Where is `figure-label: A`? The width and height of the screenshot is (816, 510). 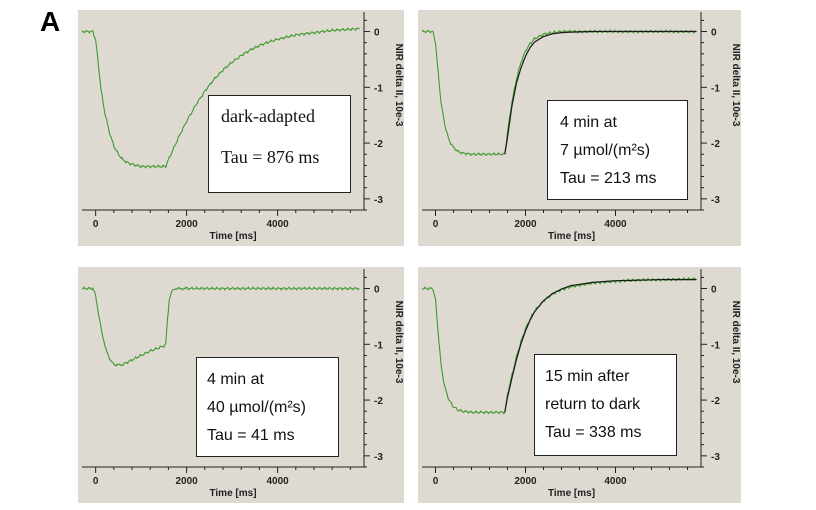 figure-label: A is located at coordinates (50, 21).